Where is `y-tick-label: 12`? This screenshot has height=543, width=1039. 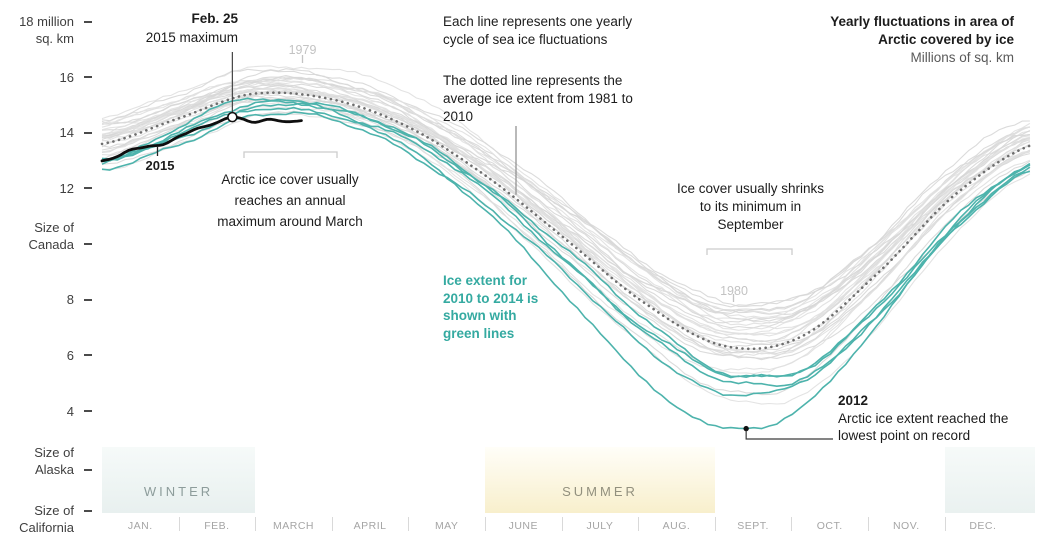 y-tick-label: 12 is located at coordinates (66, 188).